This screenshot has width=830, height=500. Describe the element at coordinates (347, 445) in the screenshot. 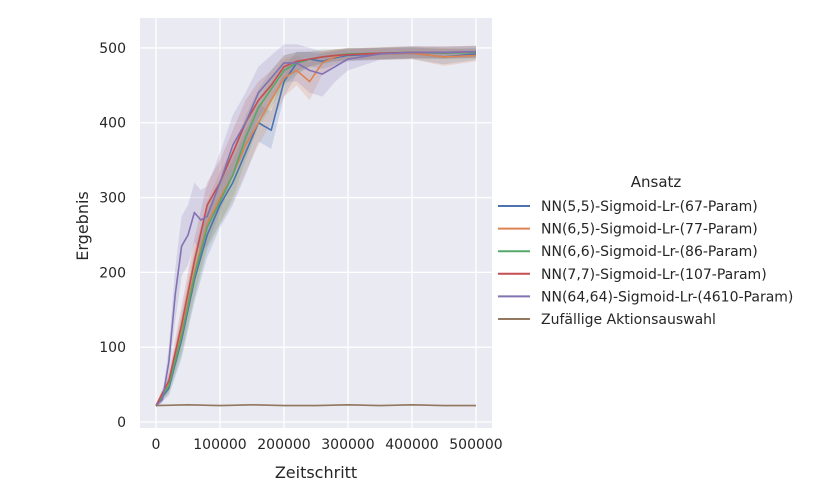

I see `x-tick-label: 300000` at that location.